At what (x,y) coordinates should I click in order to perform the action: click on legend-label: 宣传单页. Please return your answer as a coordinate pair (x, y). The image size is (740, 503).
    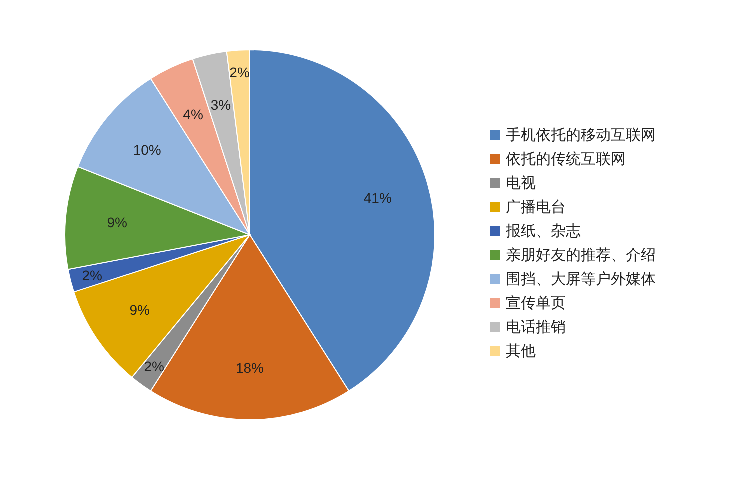
    Looking at the image, I should click on (536, 303).